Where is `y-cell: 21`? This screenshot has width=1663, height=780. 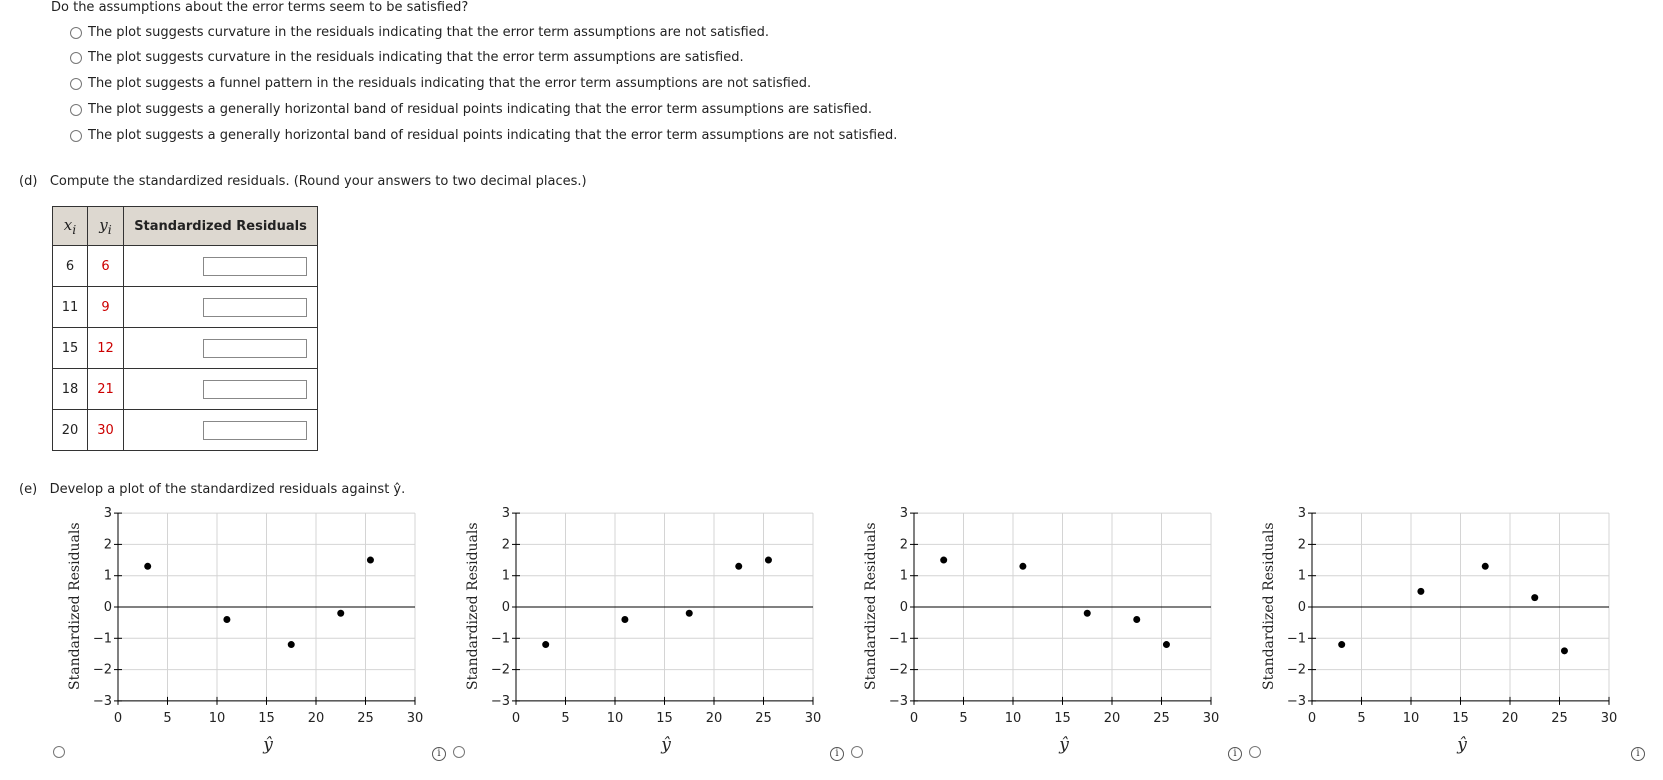 y-cell: 21 is located at coordinates (105, 389).